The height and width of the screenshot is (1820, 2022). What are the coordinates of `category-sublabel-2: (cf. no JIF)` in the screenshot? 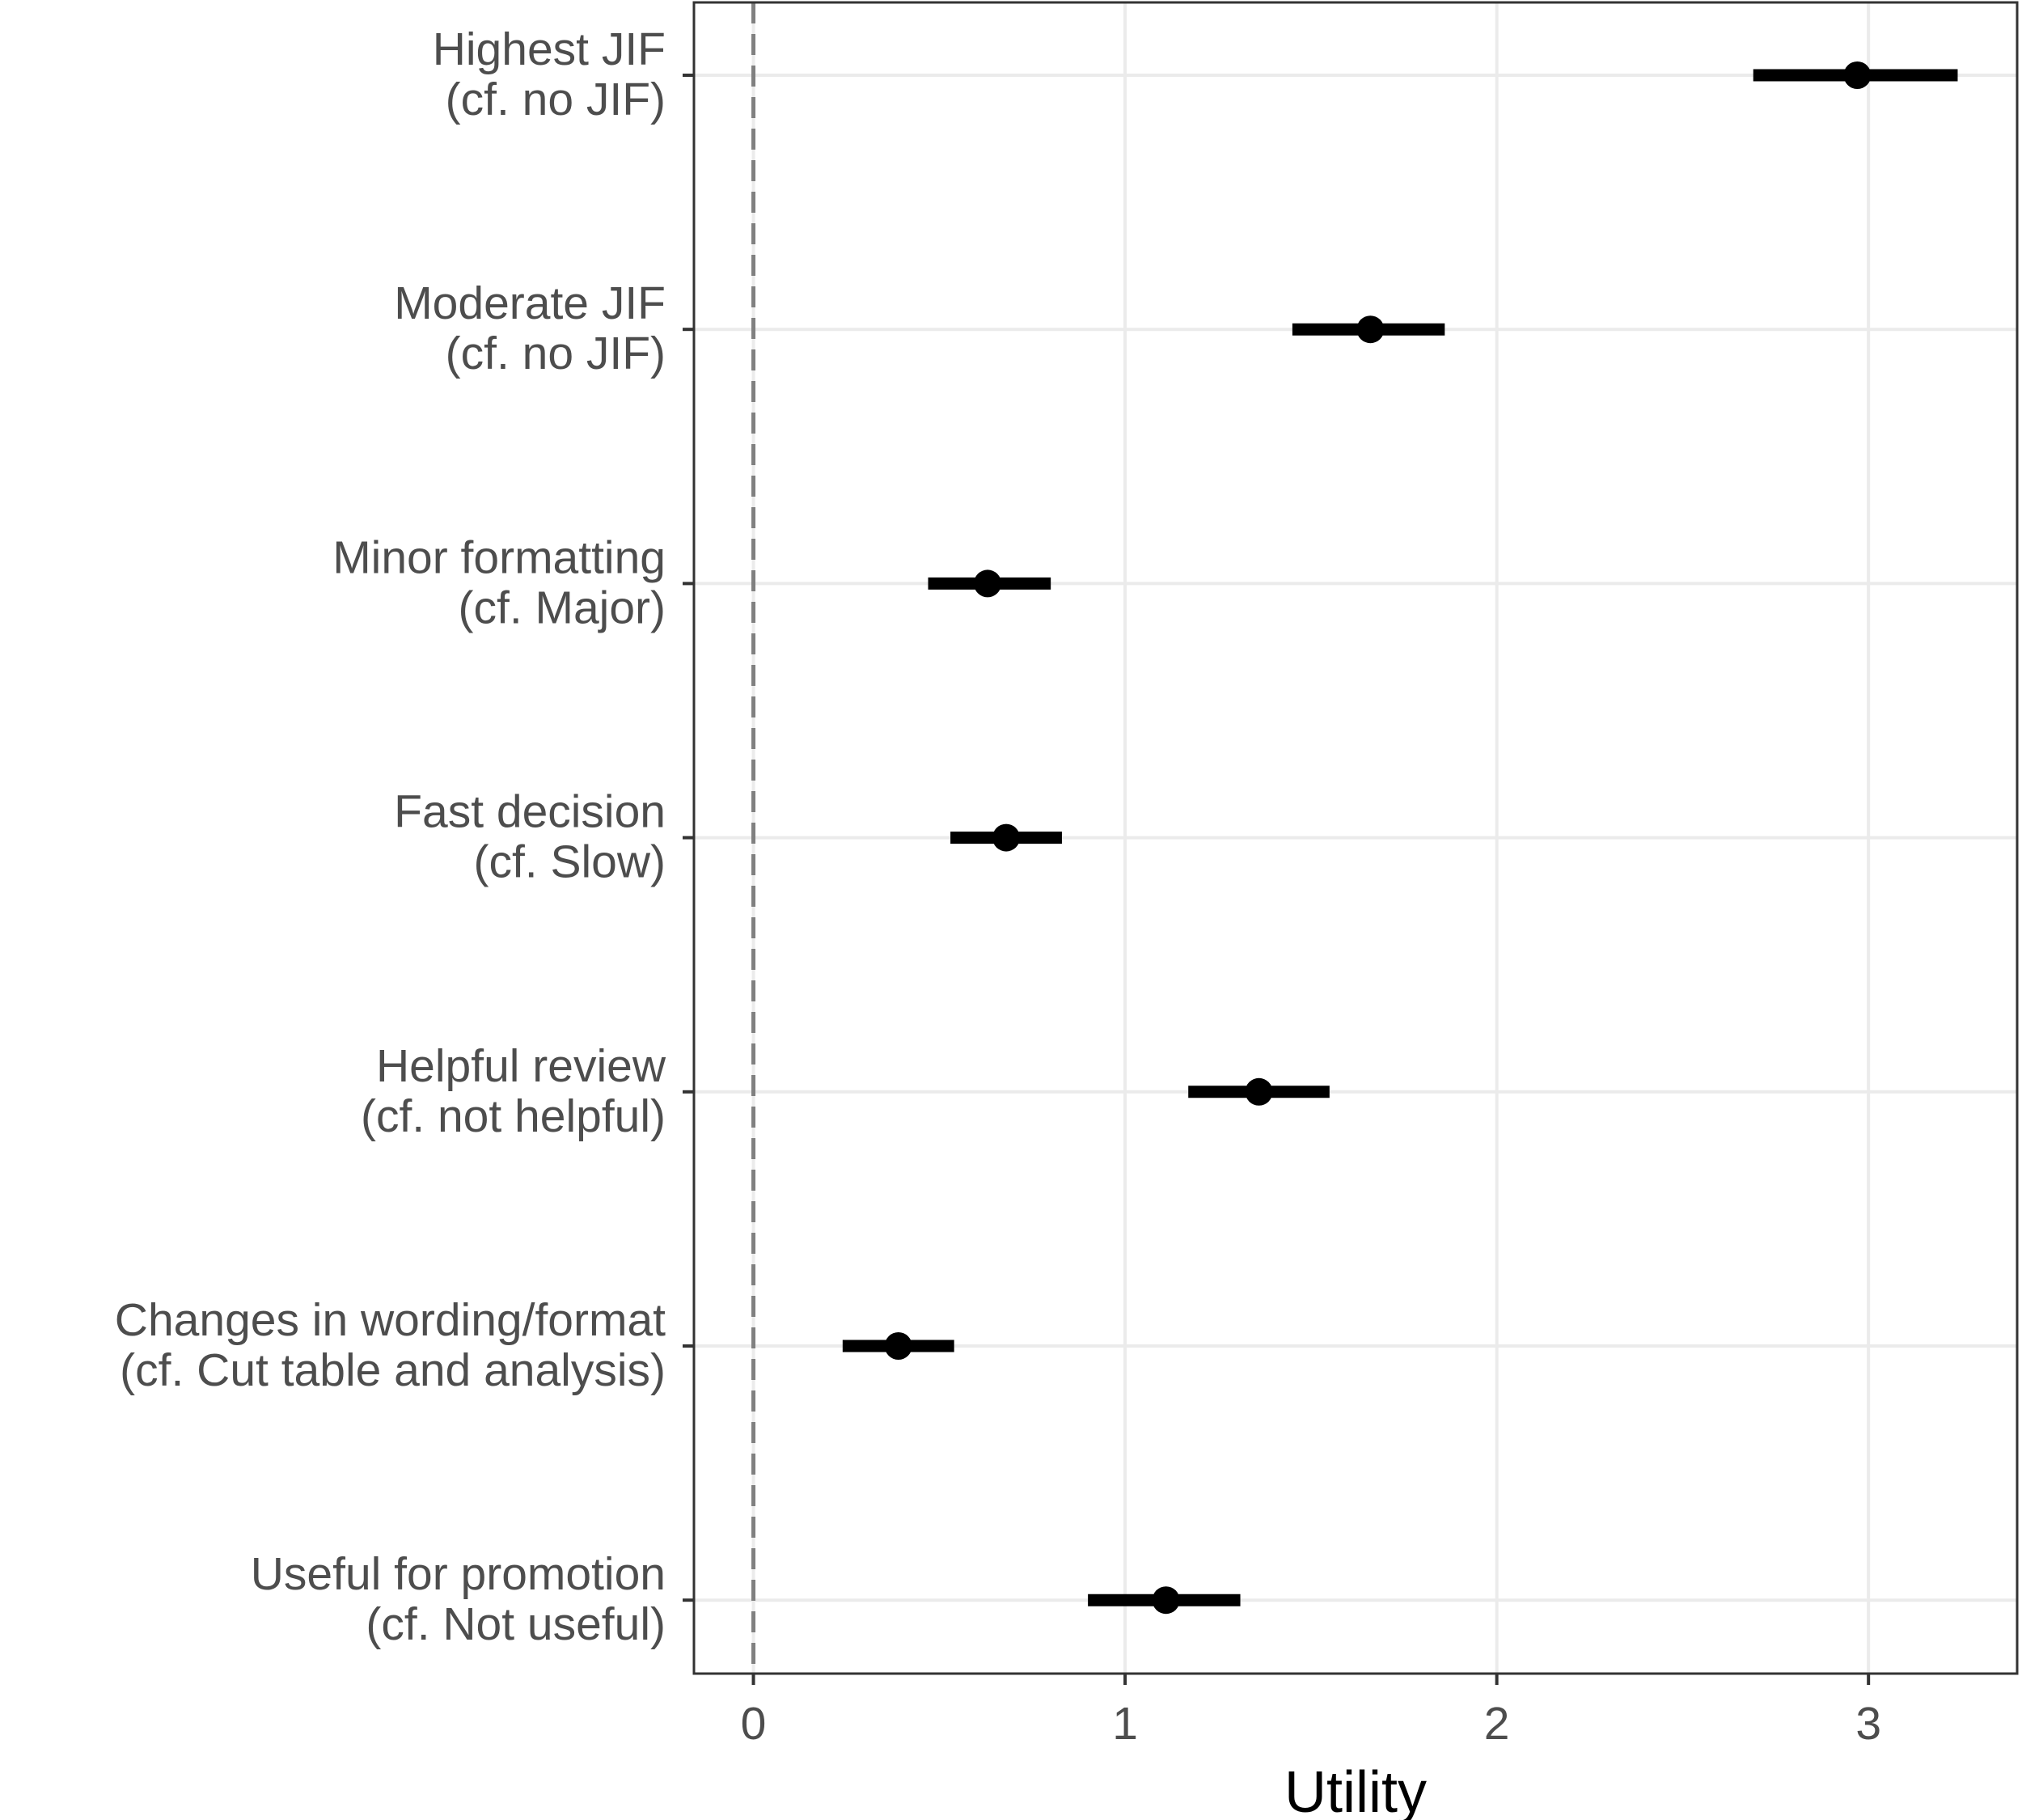 It's located at (556, 353).